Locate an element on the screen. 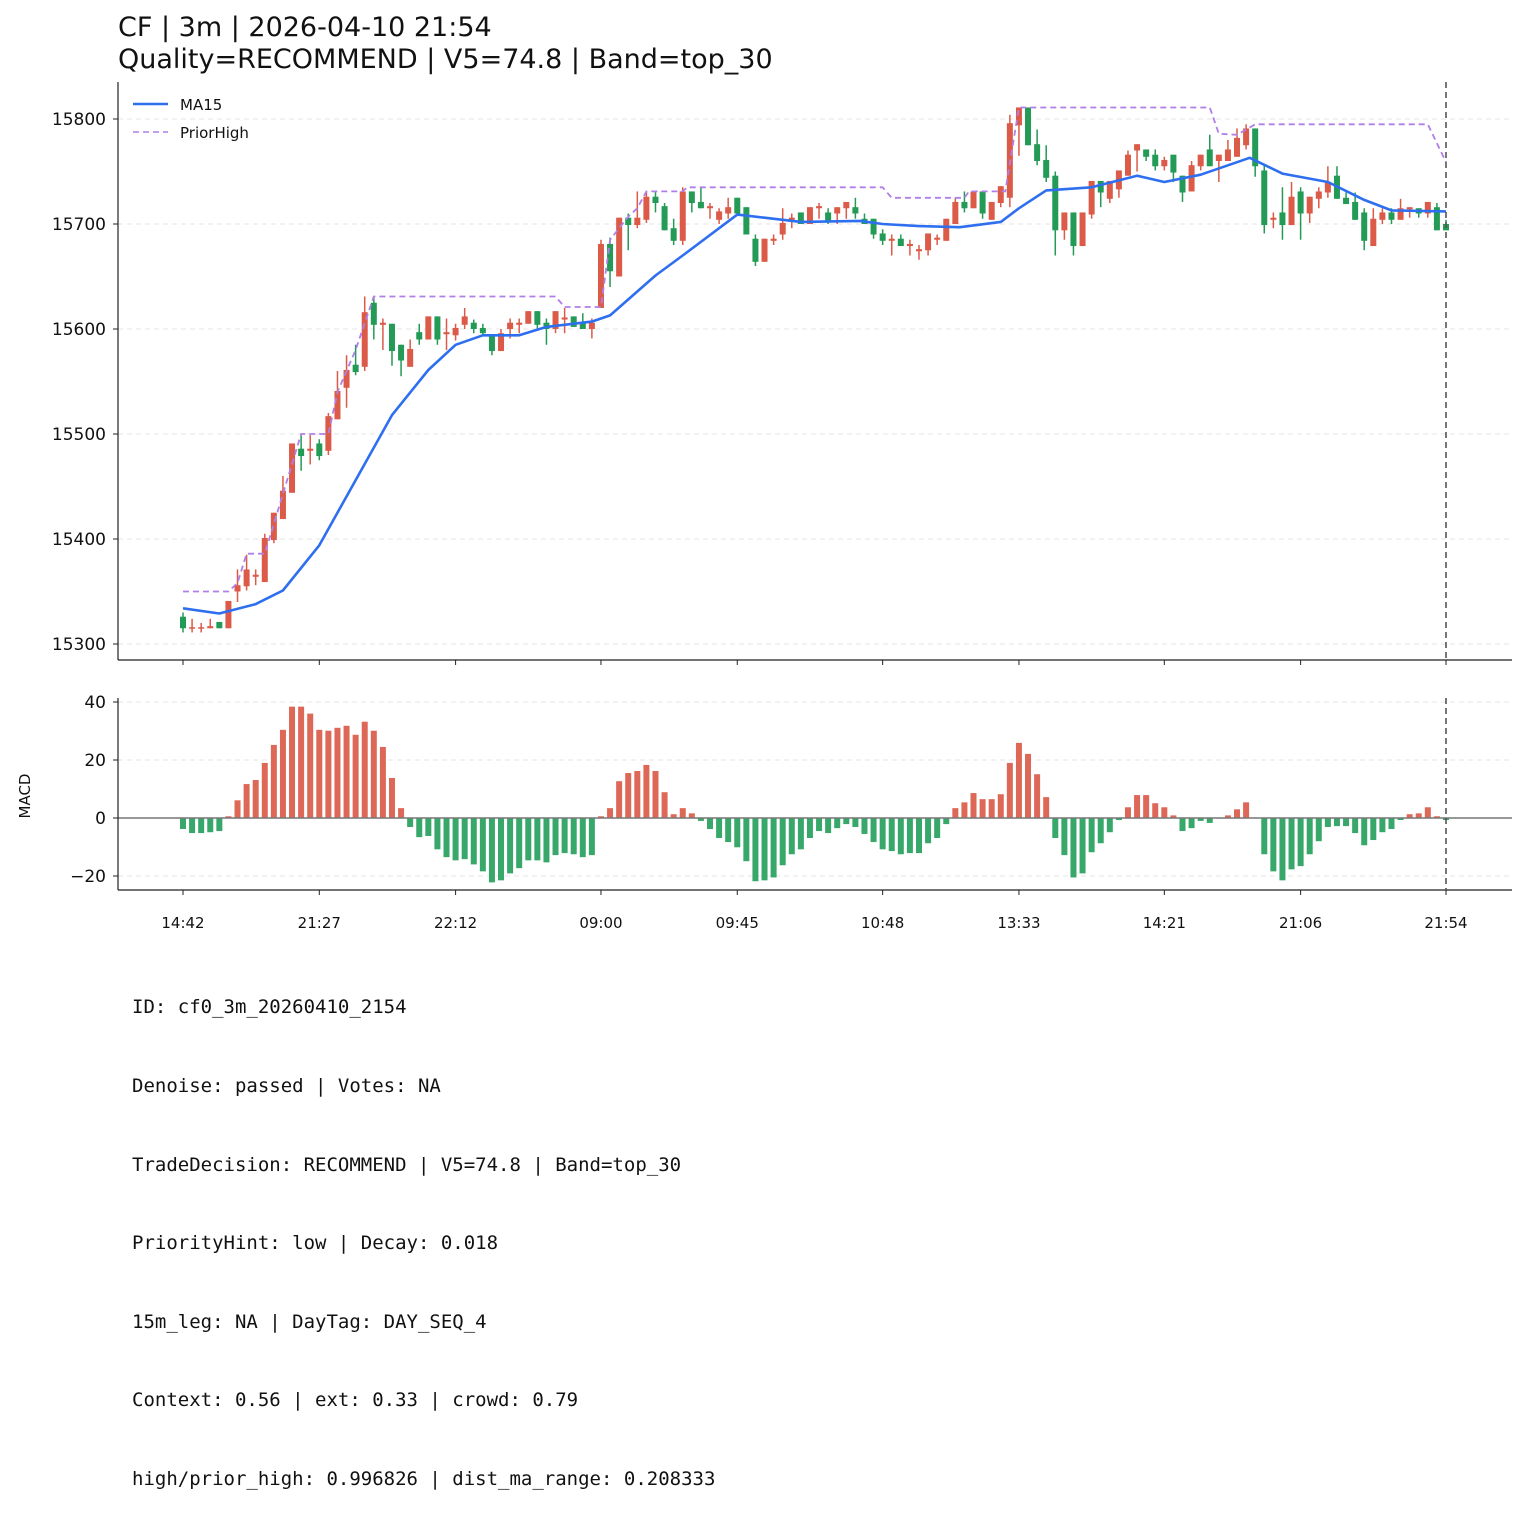 This screenshot has width=1527, height=1518. macd-histogram is located at coordinates (815, 794).